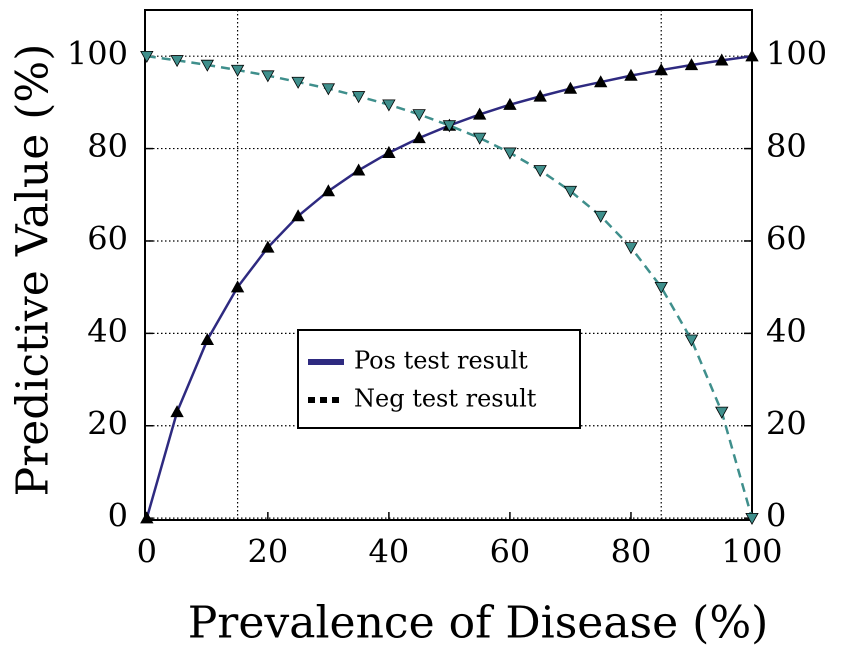 The height and width of the screenshot is (662, 850). What do you see at coordinates (97, 54) in the screenshot?
I see `y-tick-label: 100` at bounding box center [97, 54].